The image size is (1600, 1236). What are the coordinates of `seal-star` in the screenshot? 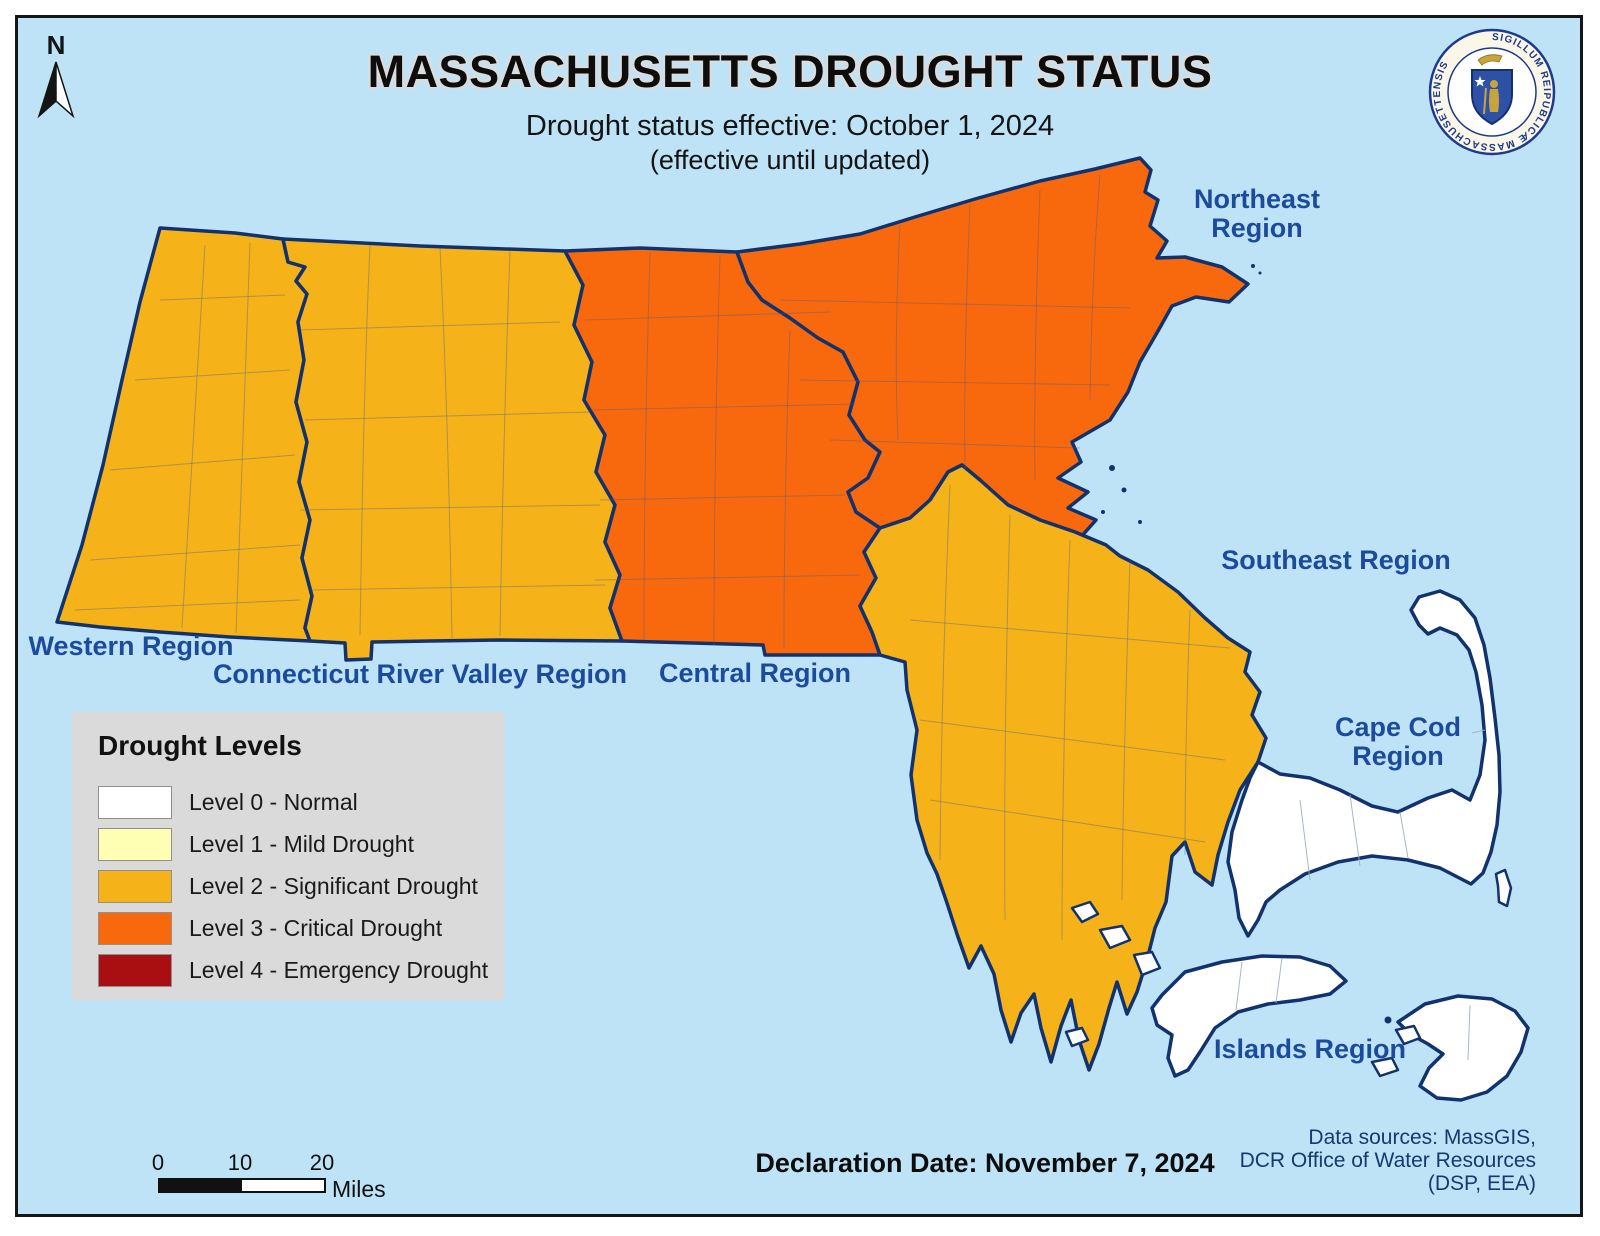 It's located at (1480, 81).